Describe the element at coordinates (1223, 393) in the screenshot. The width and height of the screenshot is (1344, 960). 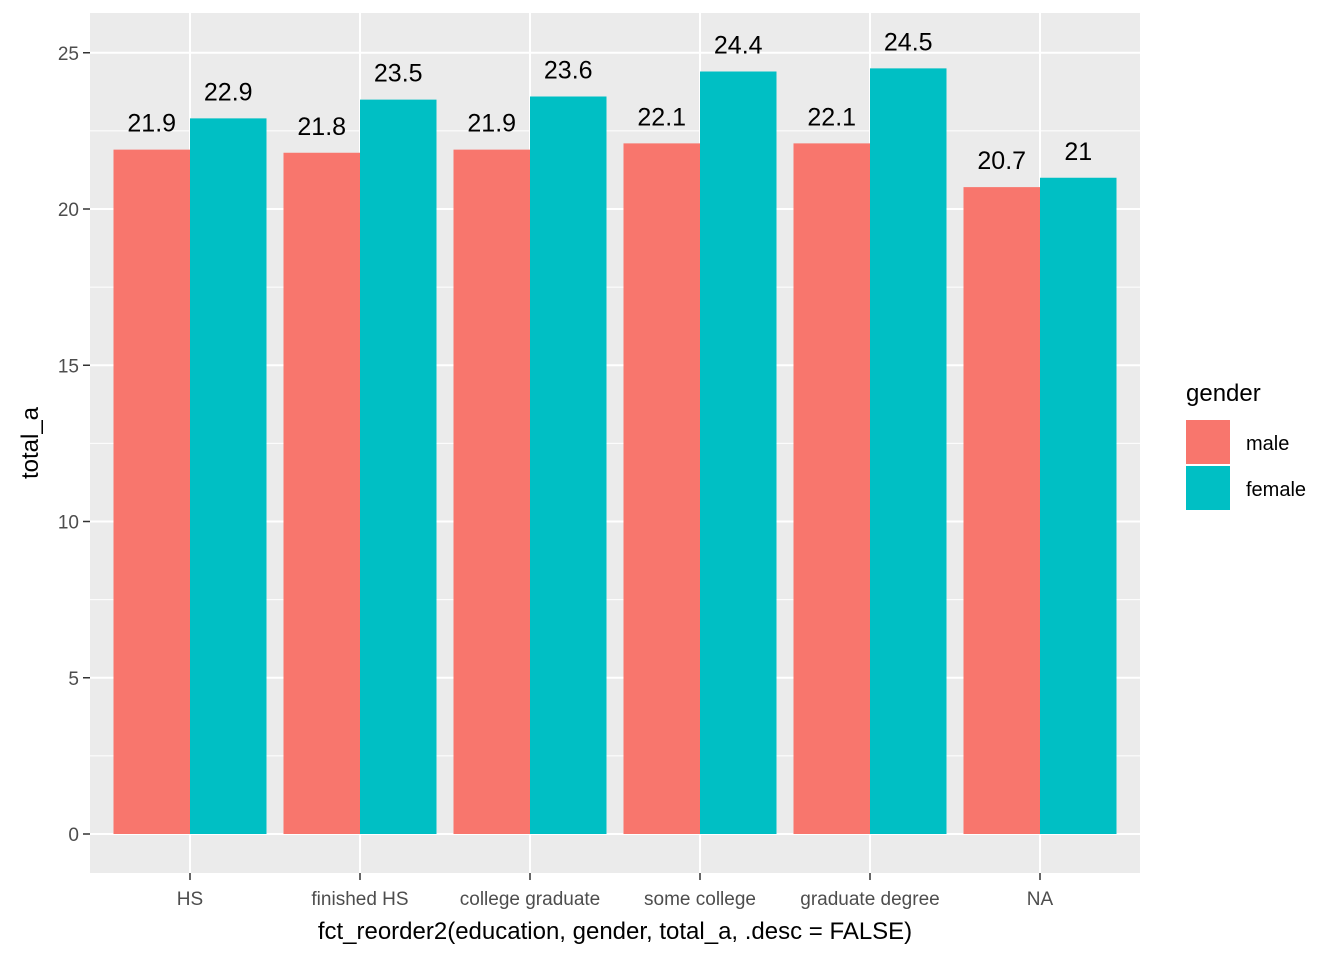
I see `legend-title: gender` at that location.